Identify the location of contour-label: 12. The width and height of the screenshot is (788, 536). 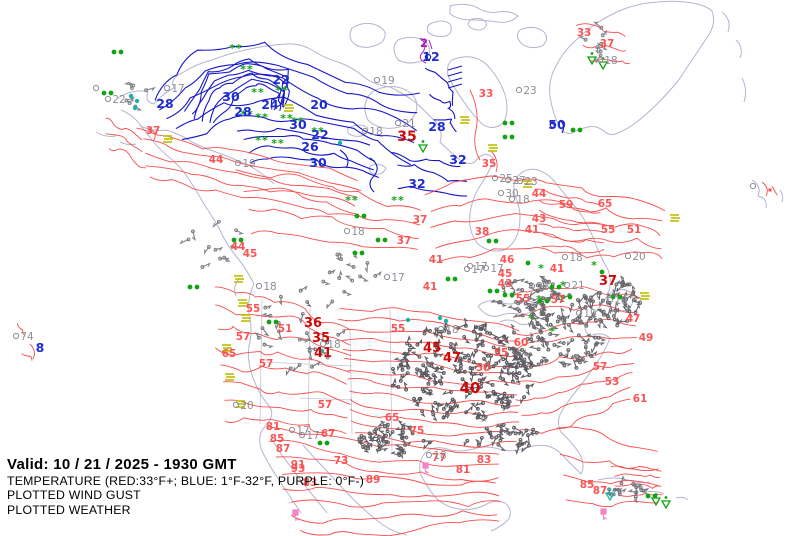
(430, 56).